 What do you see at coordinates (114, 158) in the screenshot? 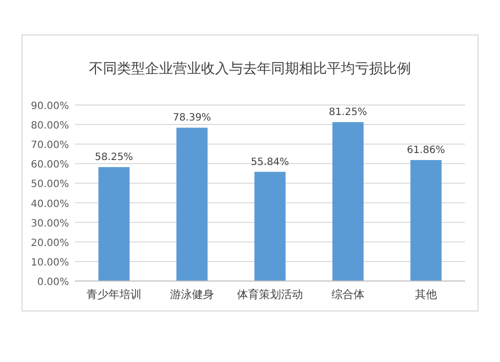
I see `data-label: 58.25%` at bounding box center [114, 158].